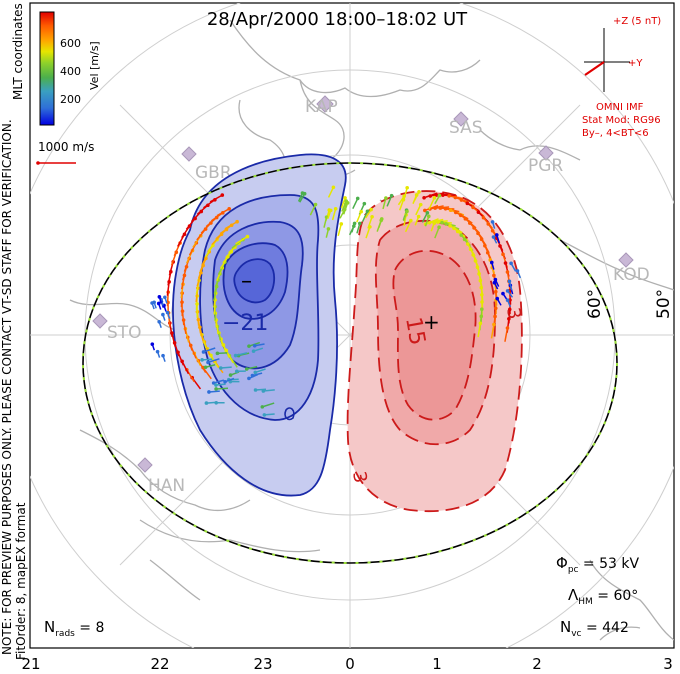  Describe the element at coordinates (668, 664) in the screenshot. I see `mlt-label-3: 3` at that location.